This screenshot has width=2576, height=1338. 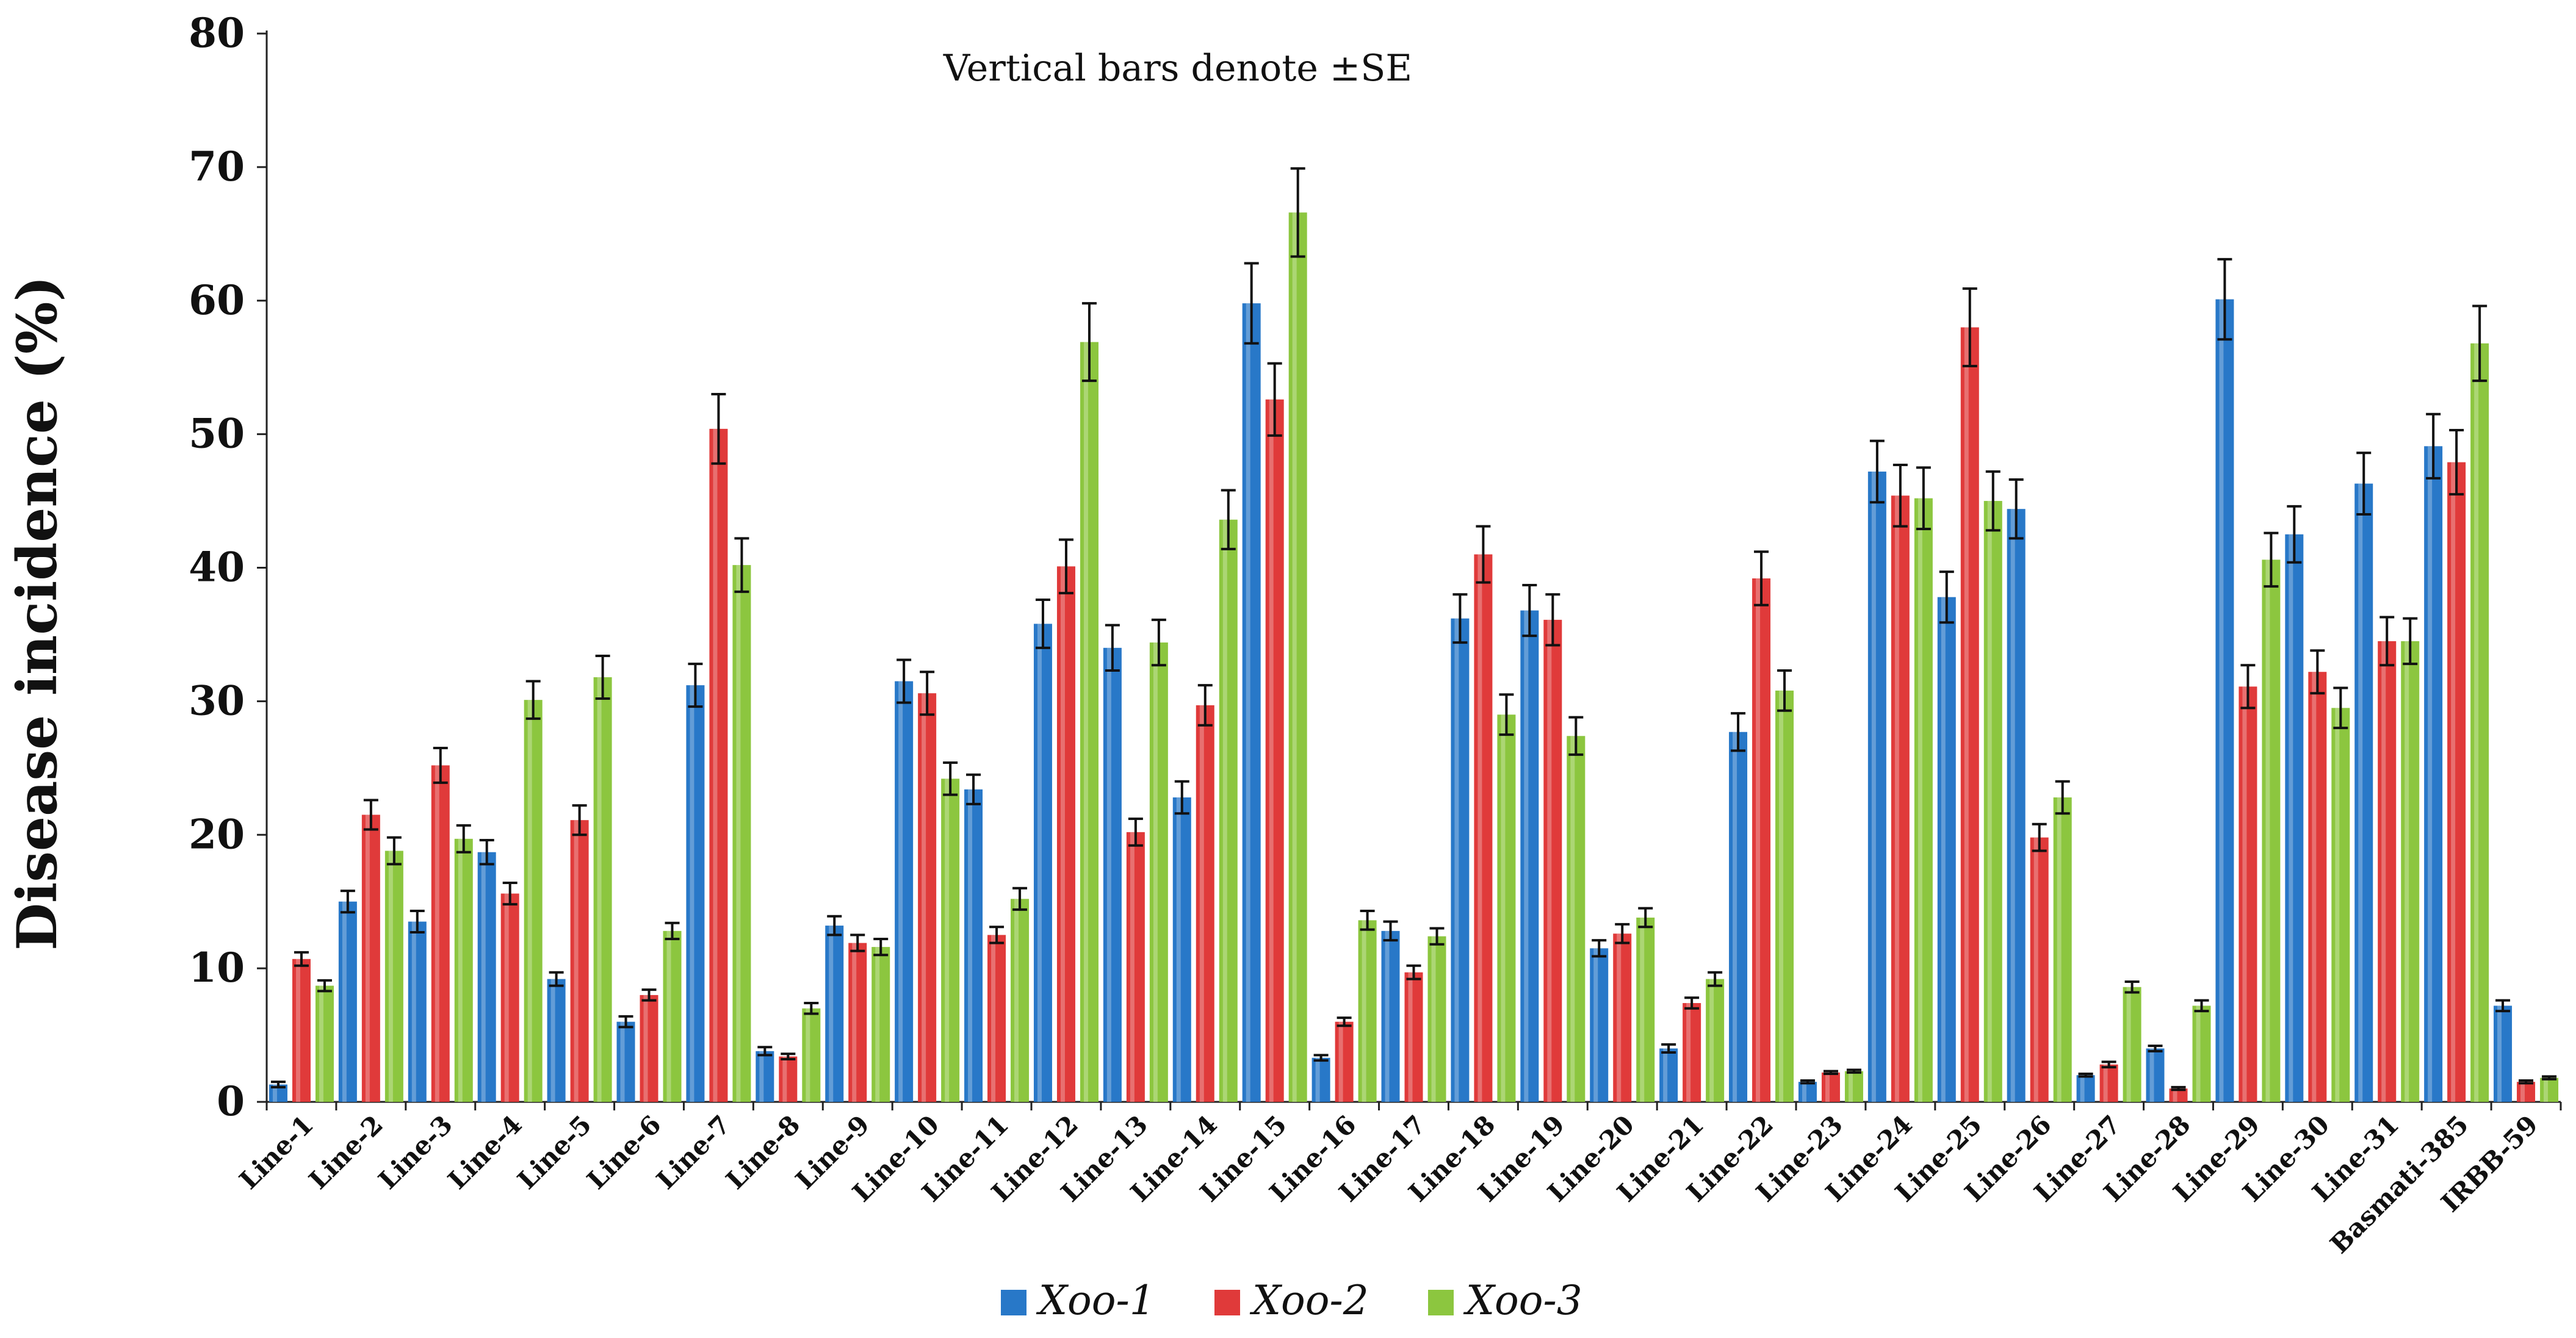 What do you see at coordinates (1291, 1300) in the screenshot?
I see `legend: Xoo-1 Xoo-2 Xoo-3` at bounding box center [1291, 1300].